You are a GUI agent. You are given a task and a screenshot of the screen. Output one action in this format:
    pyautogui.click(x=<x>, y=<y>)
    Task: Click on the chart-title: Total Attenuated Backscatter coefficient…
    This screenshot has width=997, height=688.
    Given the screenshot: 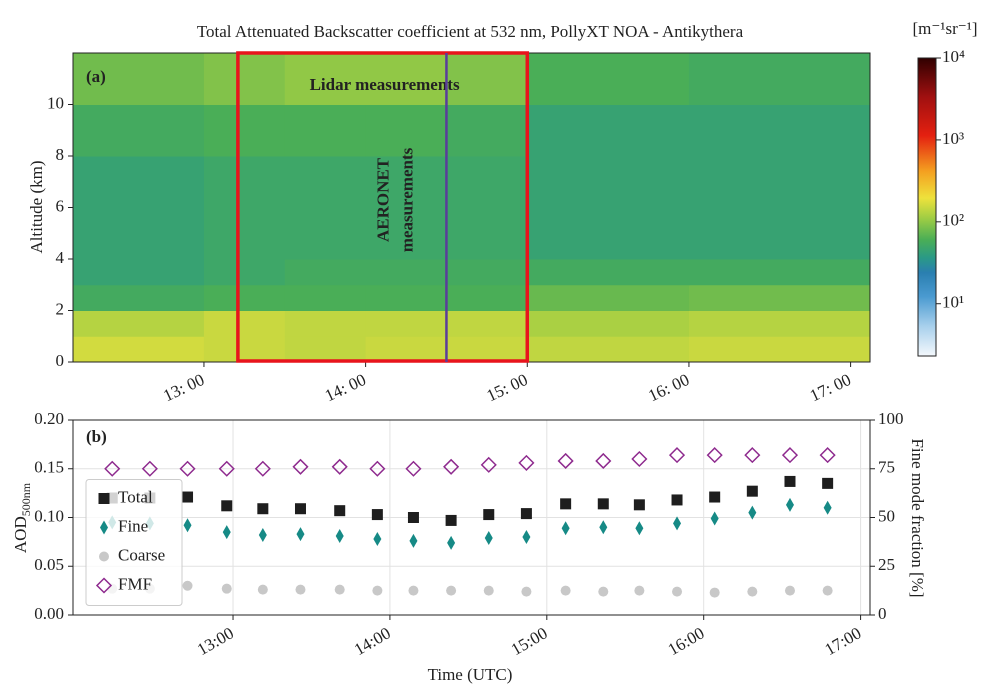 What is the action you would take?
    pyautogui.click(x=470, y=31)
    